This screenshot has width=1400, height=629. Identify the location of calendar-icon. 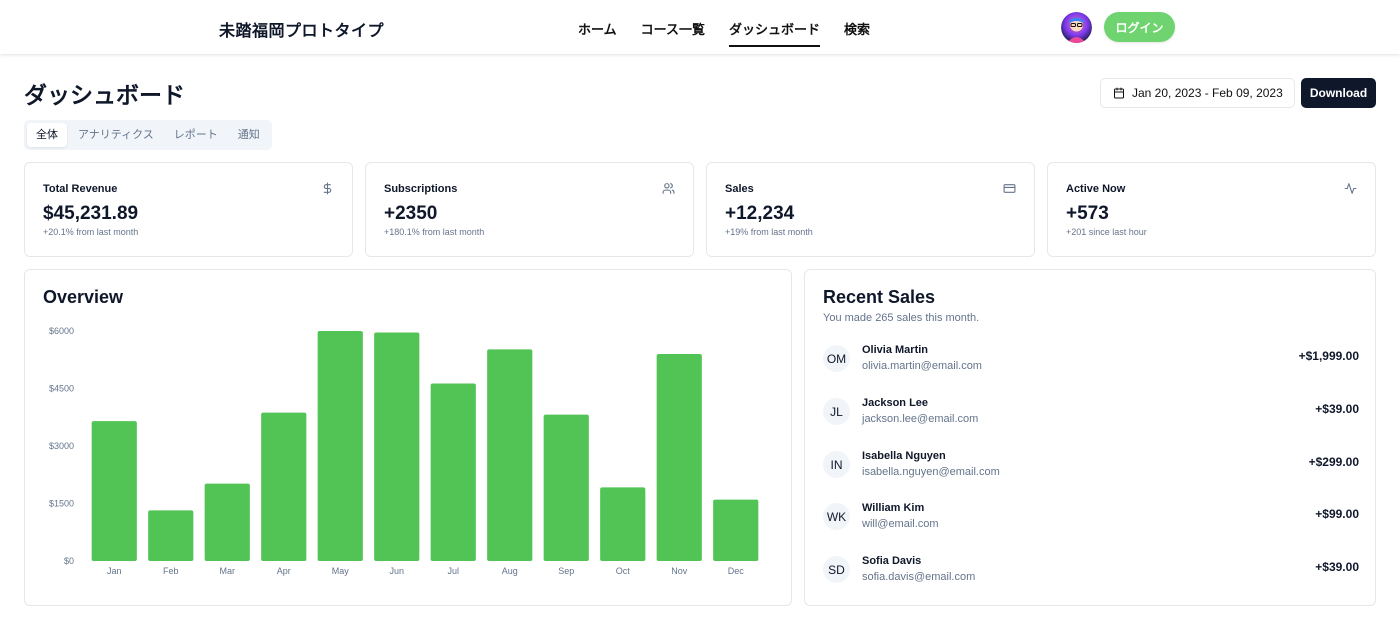
(1119, 93).